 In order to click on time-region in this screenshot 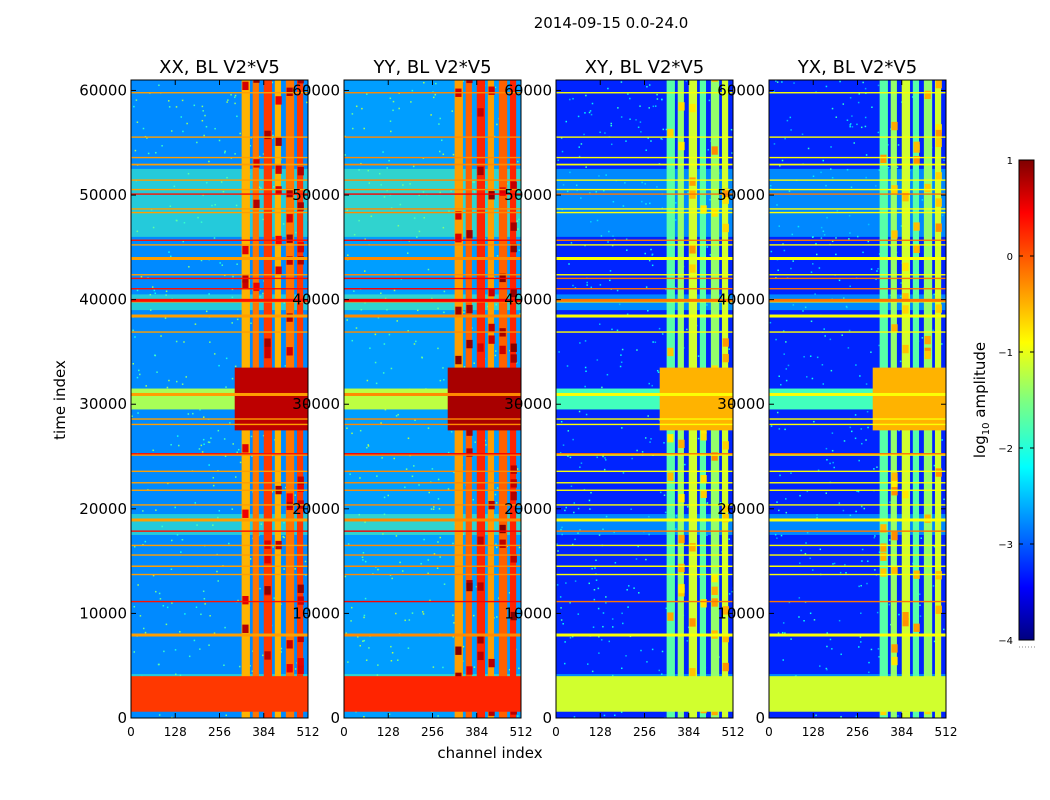, I will do `click(432, 202)`.